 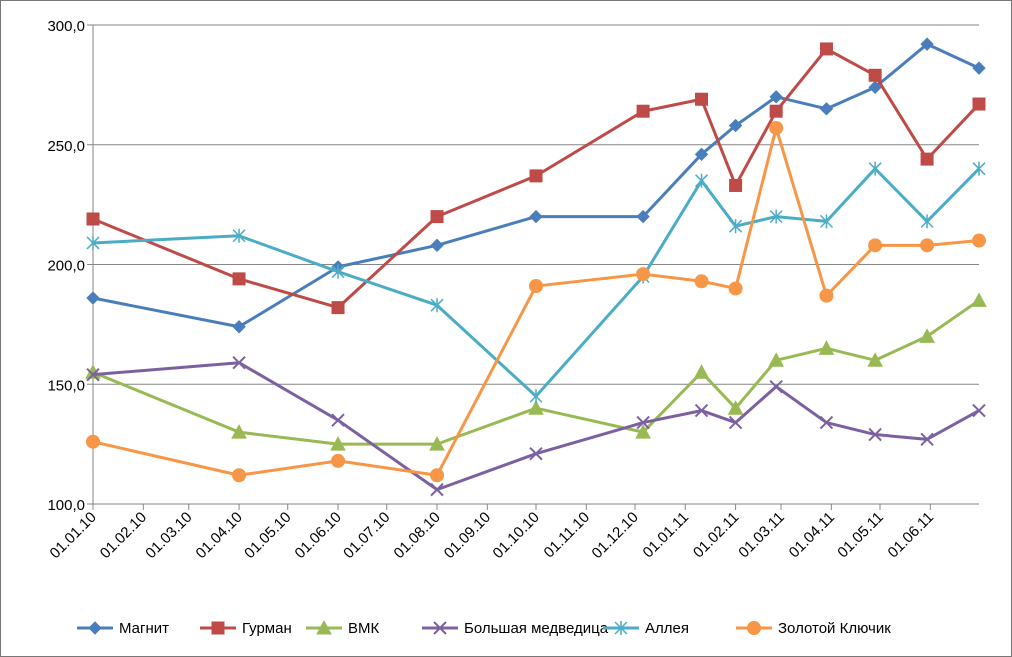 What do you see at coordinates (267, 628) in the screenshot?
I see `legend-label: Гурман` at bounding box center [267, 628].